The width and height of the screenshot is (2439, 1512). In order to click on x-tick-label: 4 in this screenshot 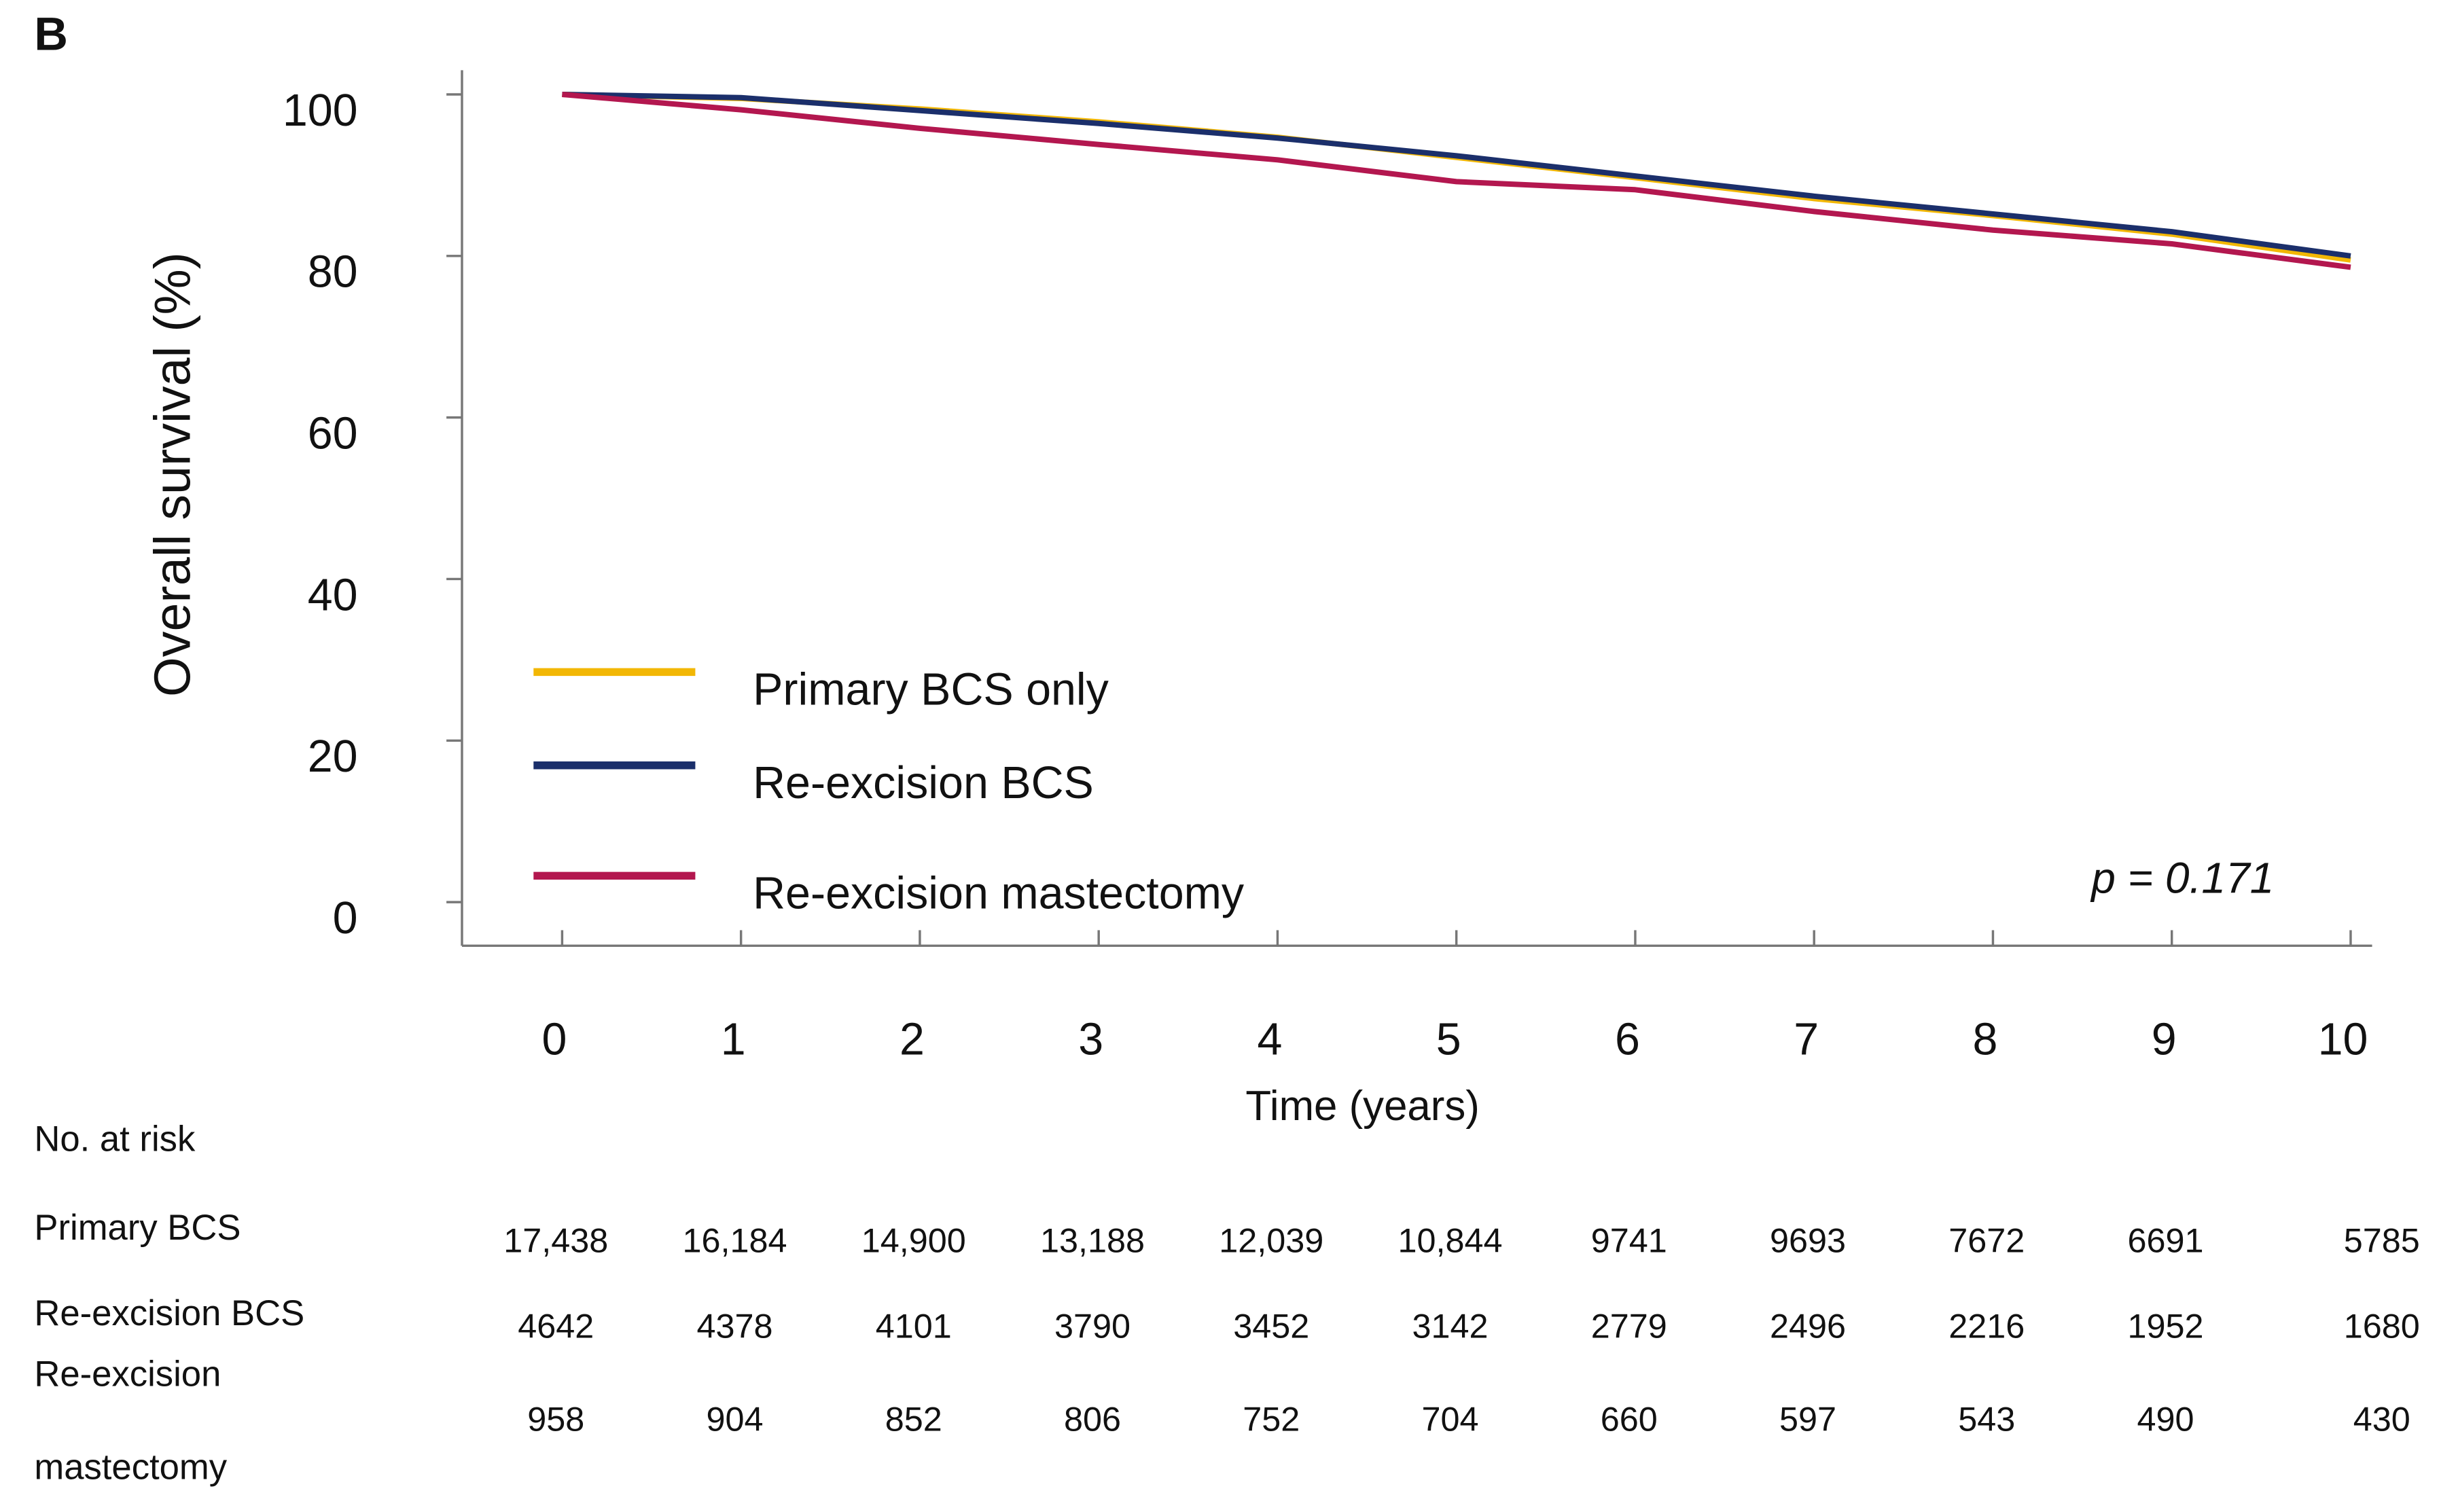, I will do `click(1270, 1040)`.